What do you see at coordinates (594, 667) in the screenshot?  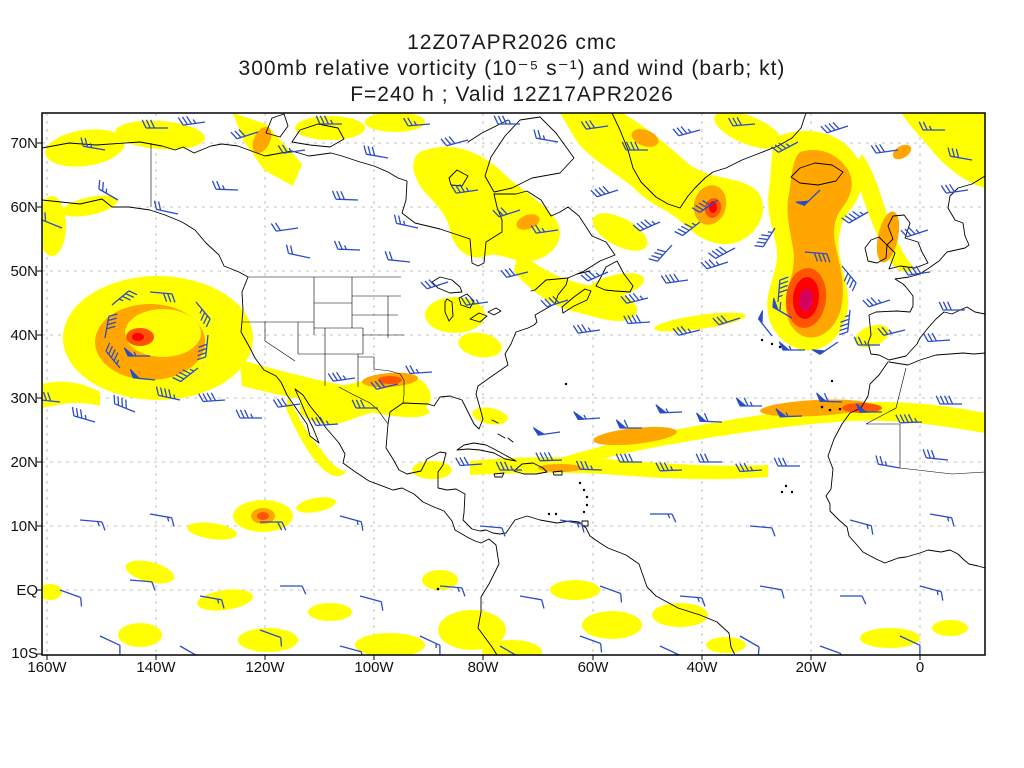 I see `x-tick-label: 60W` at bounding box center [594, 667].